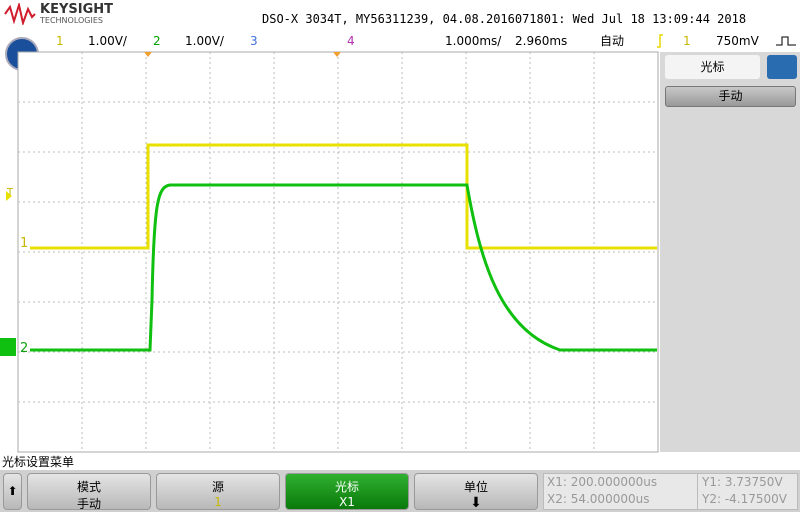 Image resolution: width=800 pixels, height=512 pixels. I want to click on trigger-level-marker, so click(9, 196).